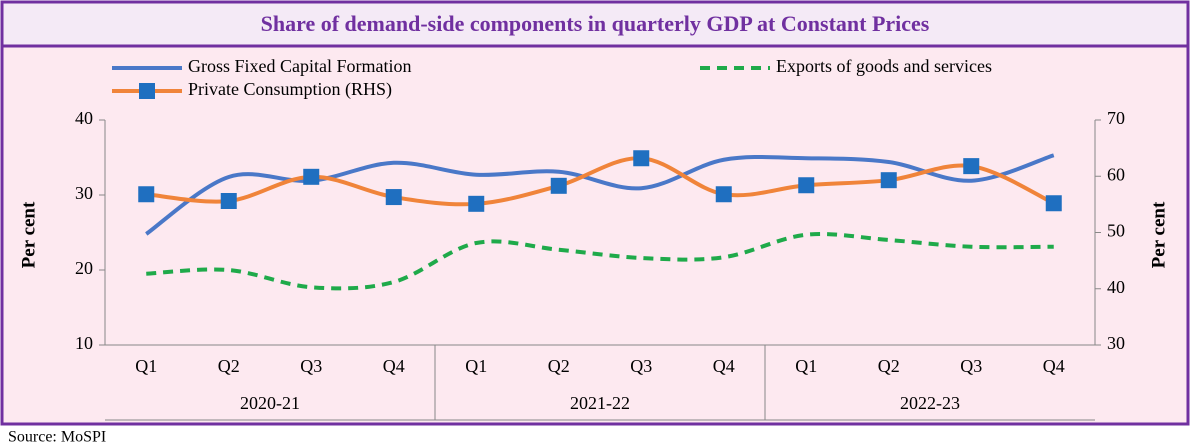  What do you see at coordinates (84, 268) in the screenshot?
I see `y-tick-label: 20` at bounding box center [84, 268].